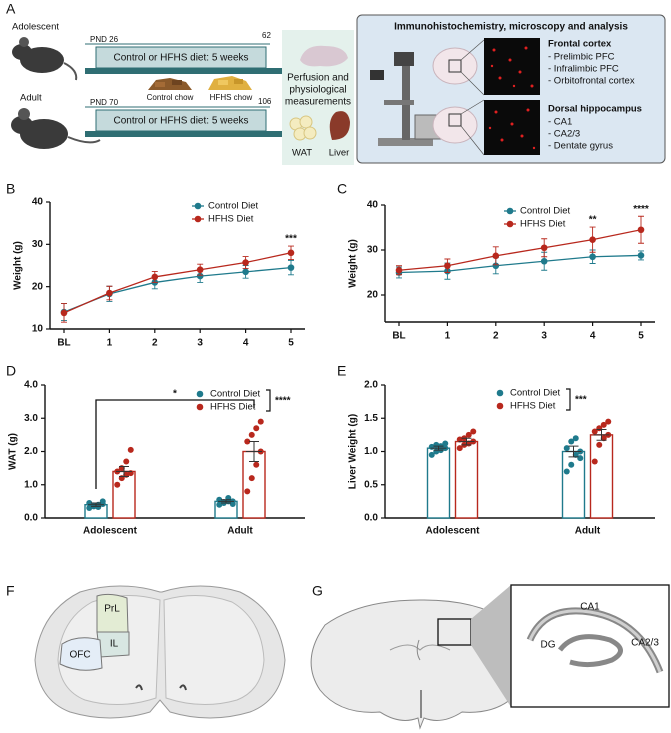 The image size is (671, 733). What do you see at coordinates (240, 531) in the screenshot?
I see `x-tick-label: Adult` at bounding box center [240, 531].